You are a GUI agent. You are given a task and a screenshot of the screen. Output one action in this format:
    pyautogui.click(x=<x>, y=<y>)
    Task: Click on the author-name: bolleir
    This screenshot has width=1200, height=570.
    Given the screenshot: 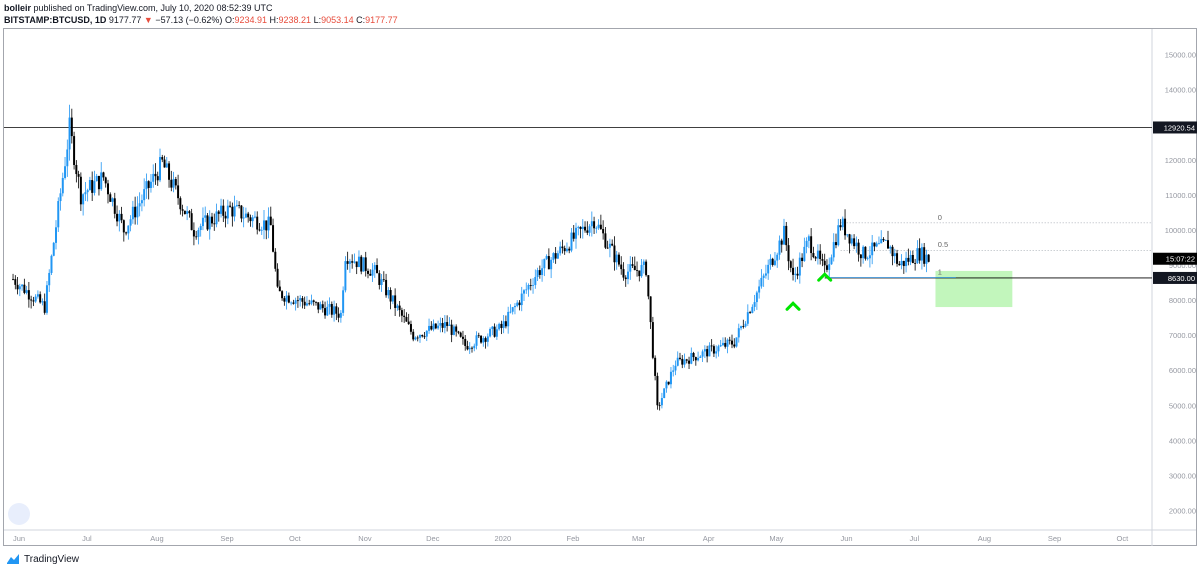 What is the action you would take?
    pyautogui.click(x=18, y=8)
    